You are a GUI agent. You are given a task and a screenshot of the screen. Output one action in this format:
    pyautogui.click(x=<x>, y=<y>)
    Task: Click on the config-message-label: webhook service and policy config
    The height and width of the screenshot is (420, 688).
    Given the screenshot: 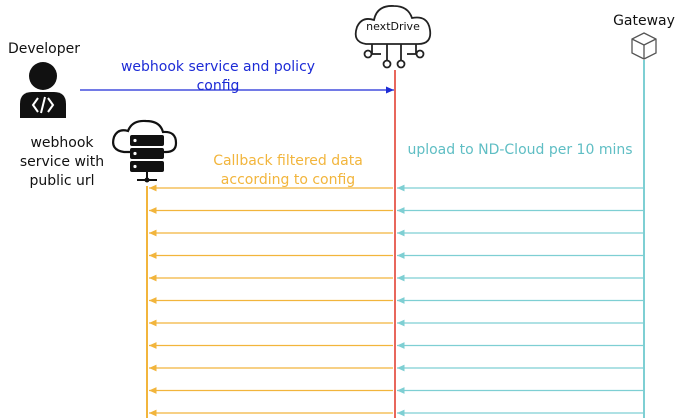 What is the action you would take?
    pyautogui.click(x=218, y=76)
    